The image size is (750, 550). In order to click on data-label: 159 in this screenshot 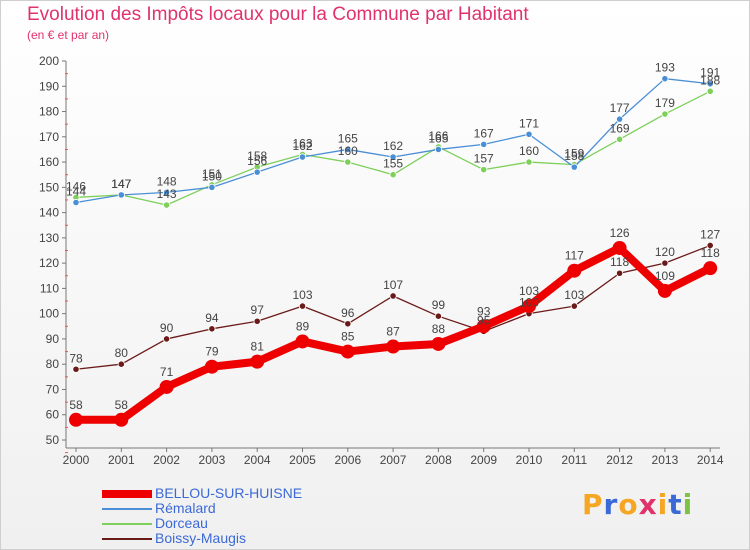, I will do `click(574, 154)`.